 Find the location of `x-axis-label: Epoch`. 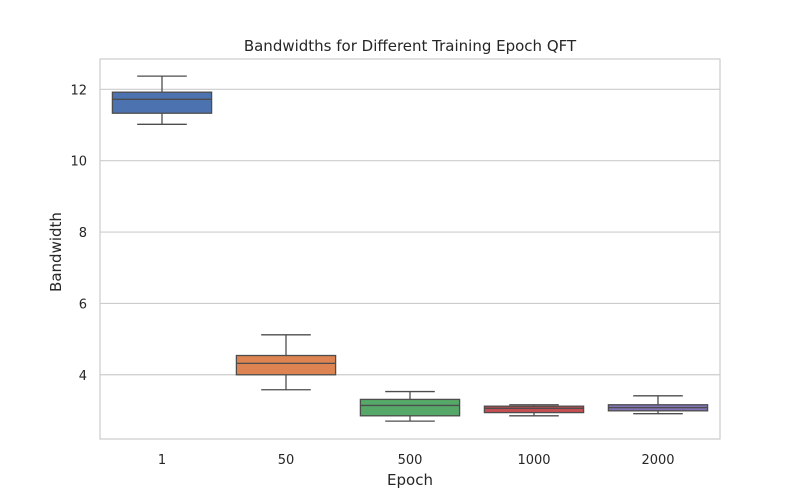

x-axis-label: Epoch is located at coordinates (410, 480).